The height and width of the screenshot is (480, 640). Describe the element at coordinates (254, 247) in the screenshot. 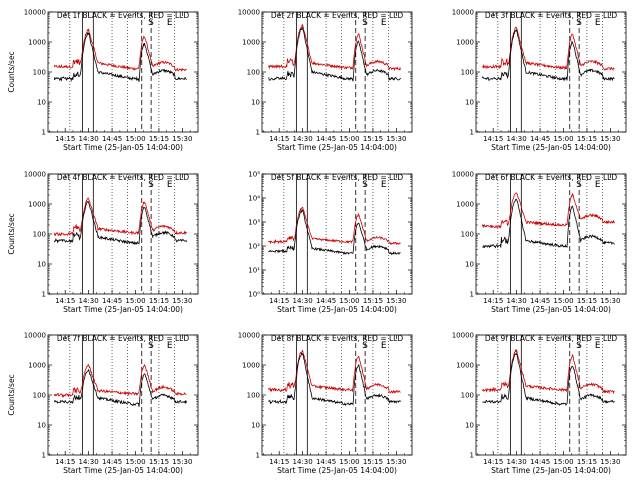

I see `y-tick-label: 10²` at that location.